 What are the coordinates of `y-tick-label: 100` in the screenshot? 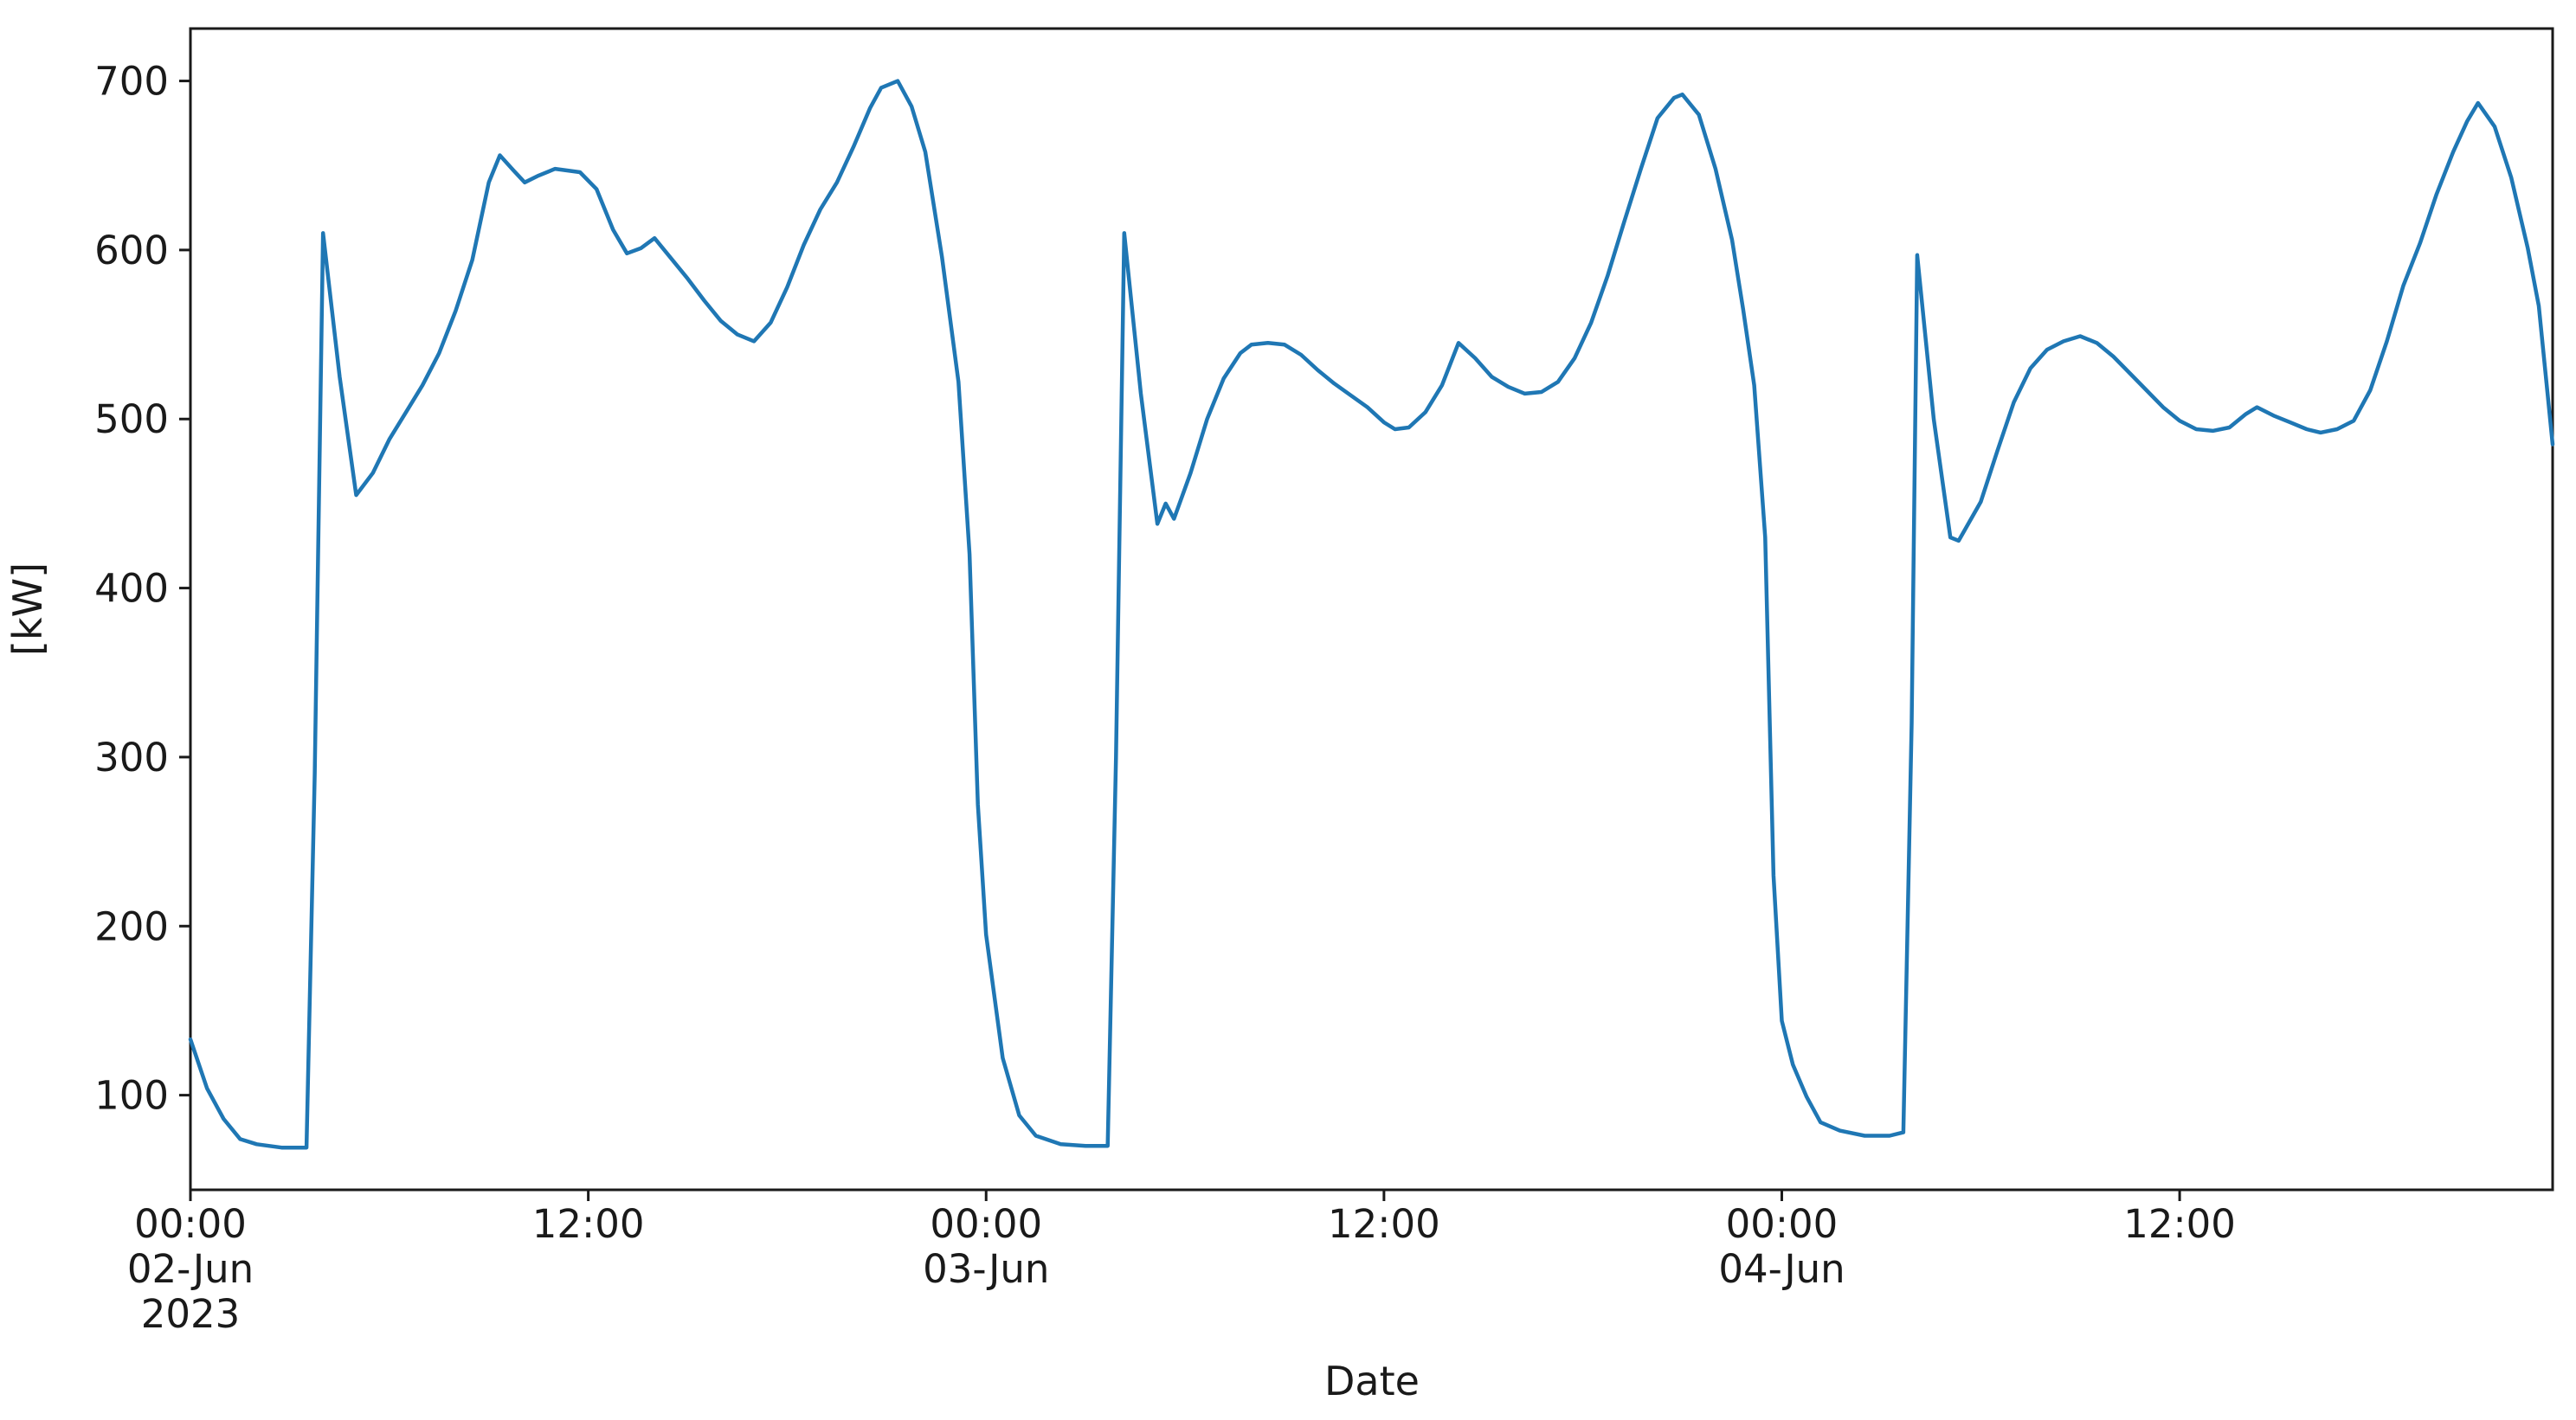 It's located at (131, 1096).